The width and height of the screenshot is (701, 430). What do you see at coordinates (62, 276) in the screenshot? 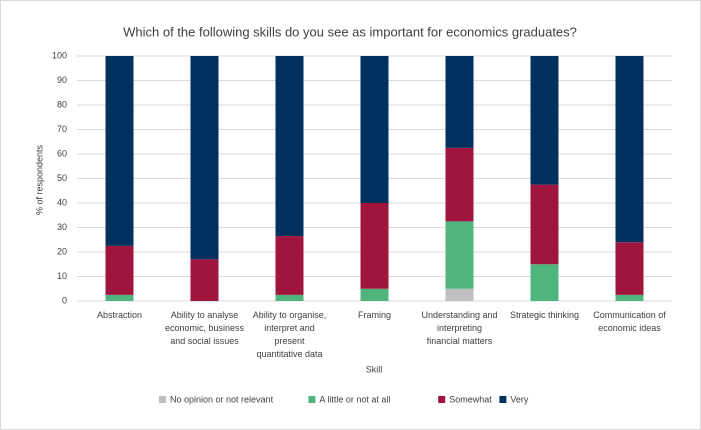
I see `y-tick-label: 10` at bounding box center [62, 276].